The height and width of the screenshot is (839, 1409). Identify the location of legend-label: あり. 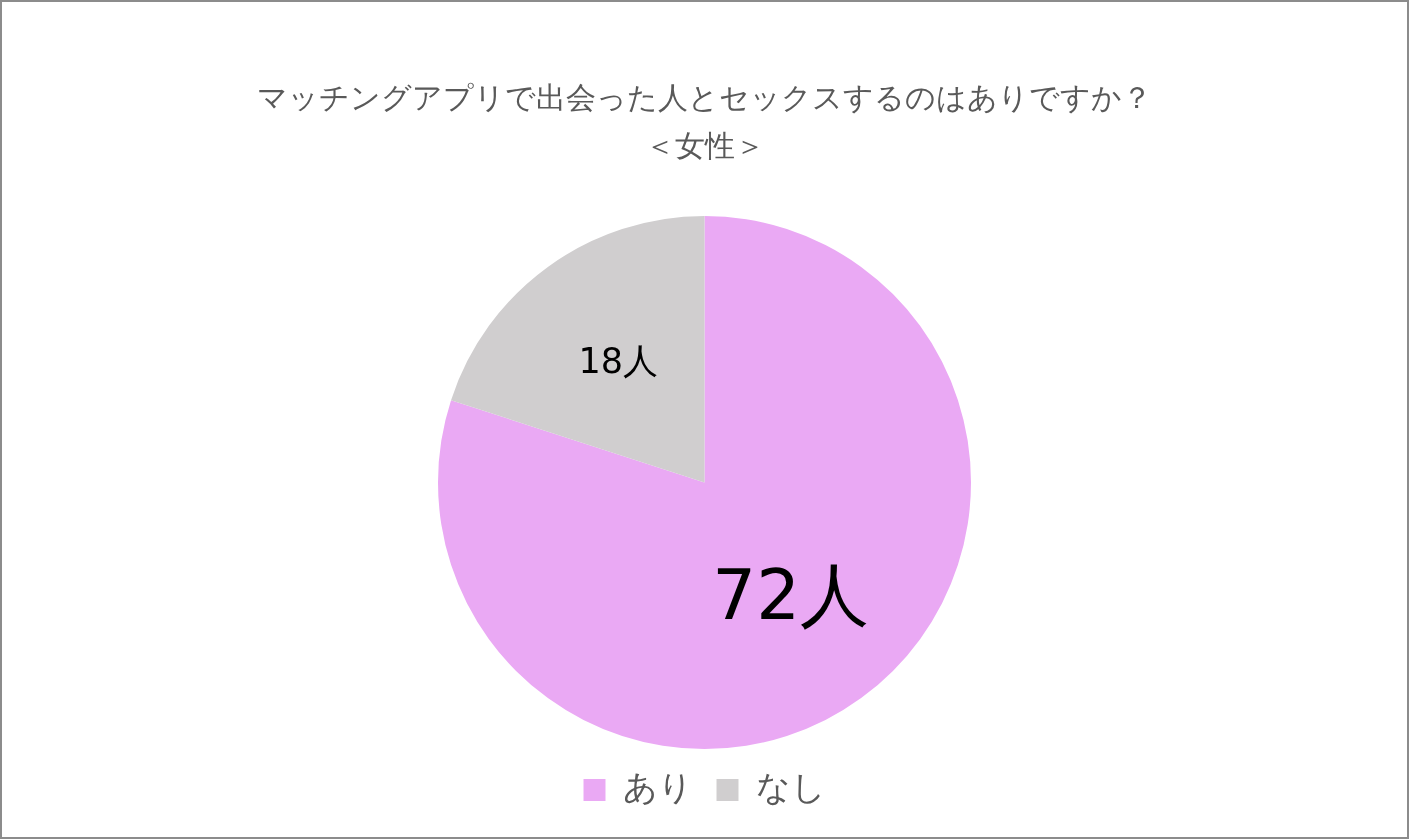
(657, 786).